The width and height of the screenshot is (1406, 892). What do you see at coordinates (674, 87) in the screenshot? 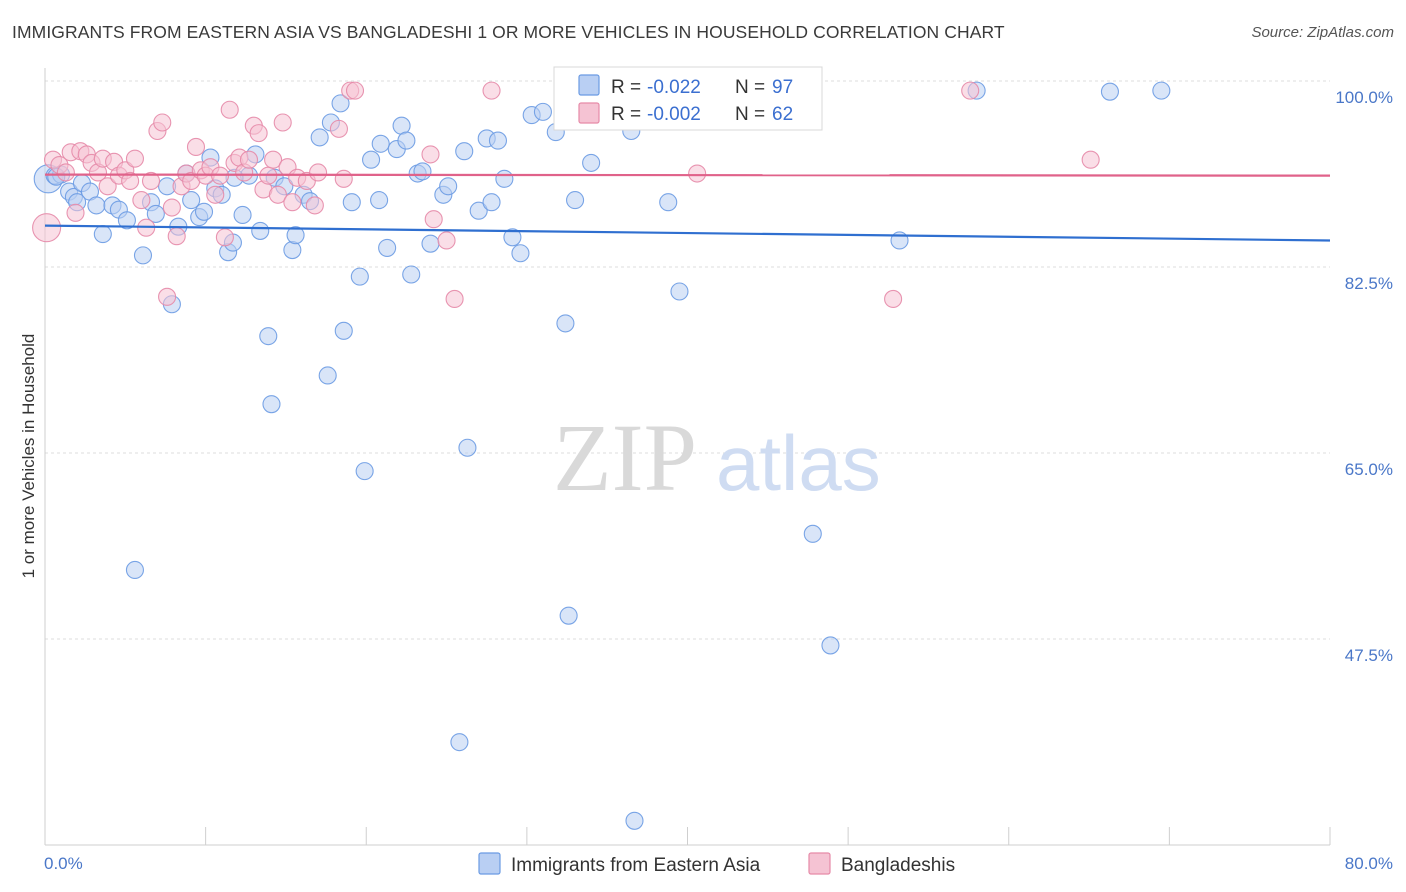
I see `legend-r-value-blue: -0.022` at bounding box center [674, 87].